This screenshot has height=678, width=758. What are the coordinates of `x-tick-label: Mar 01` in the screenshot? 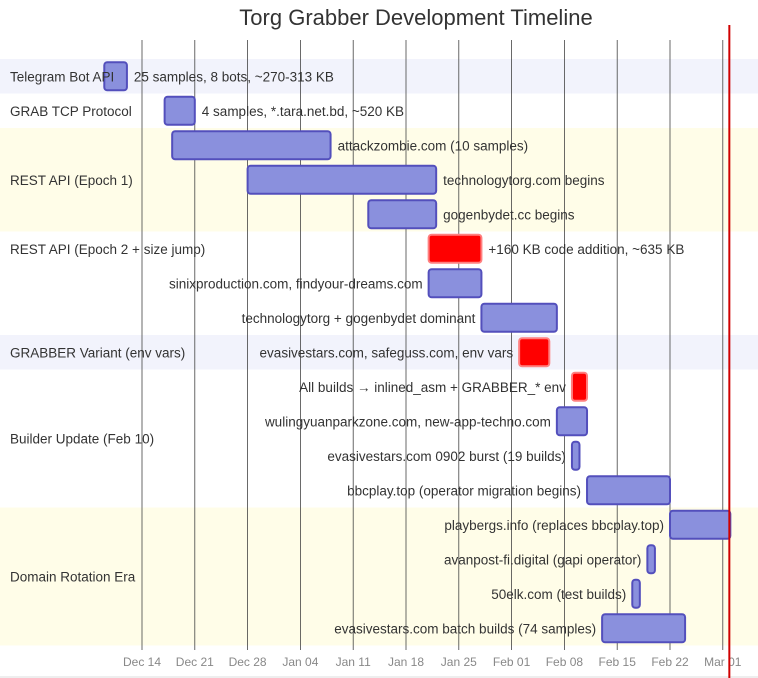 It's located at (723, 662).